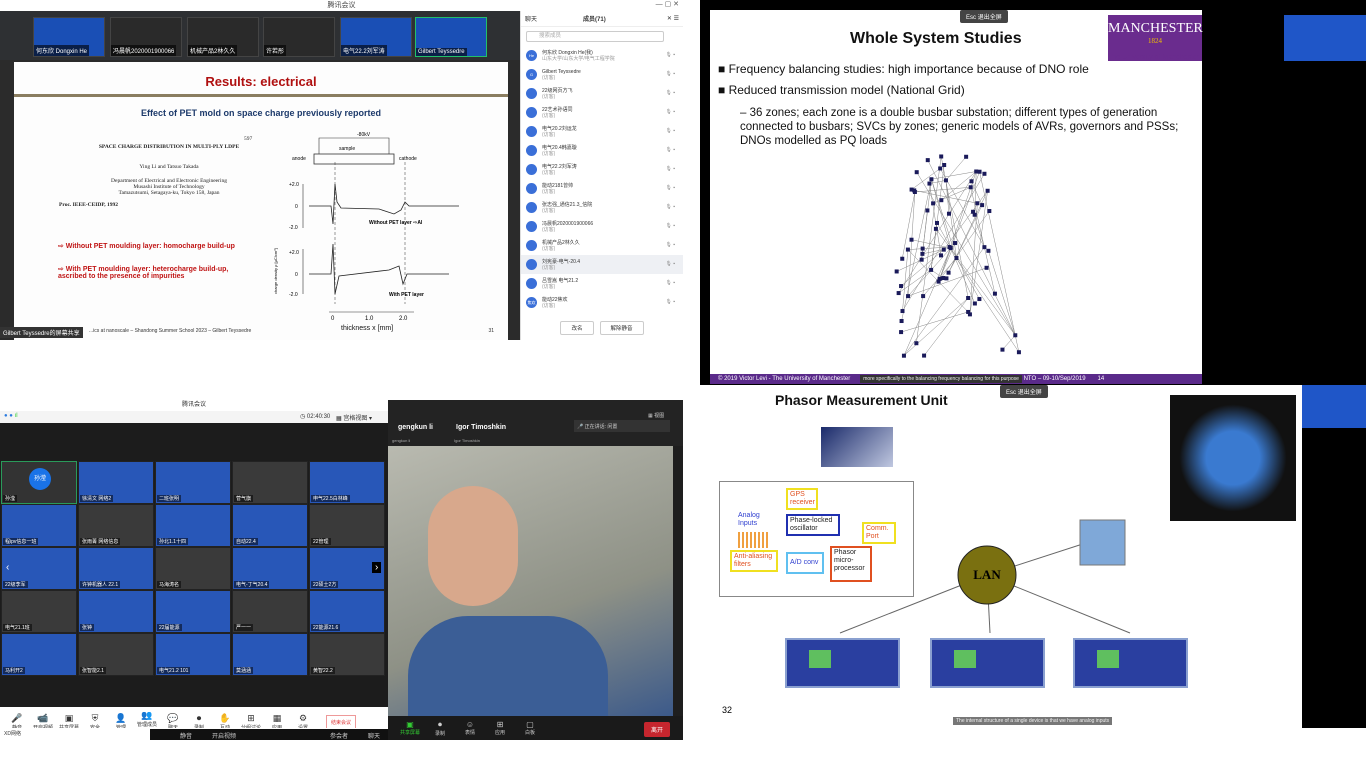 The image size is (1366, 768). I want to click on participant-tile: 孙北1.1十四, so click(193, 525).